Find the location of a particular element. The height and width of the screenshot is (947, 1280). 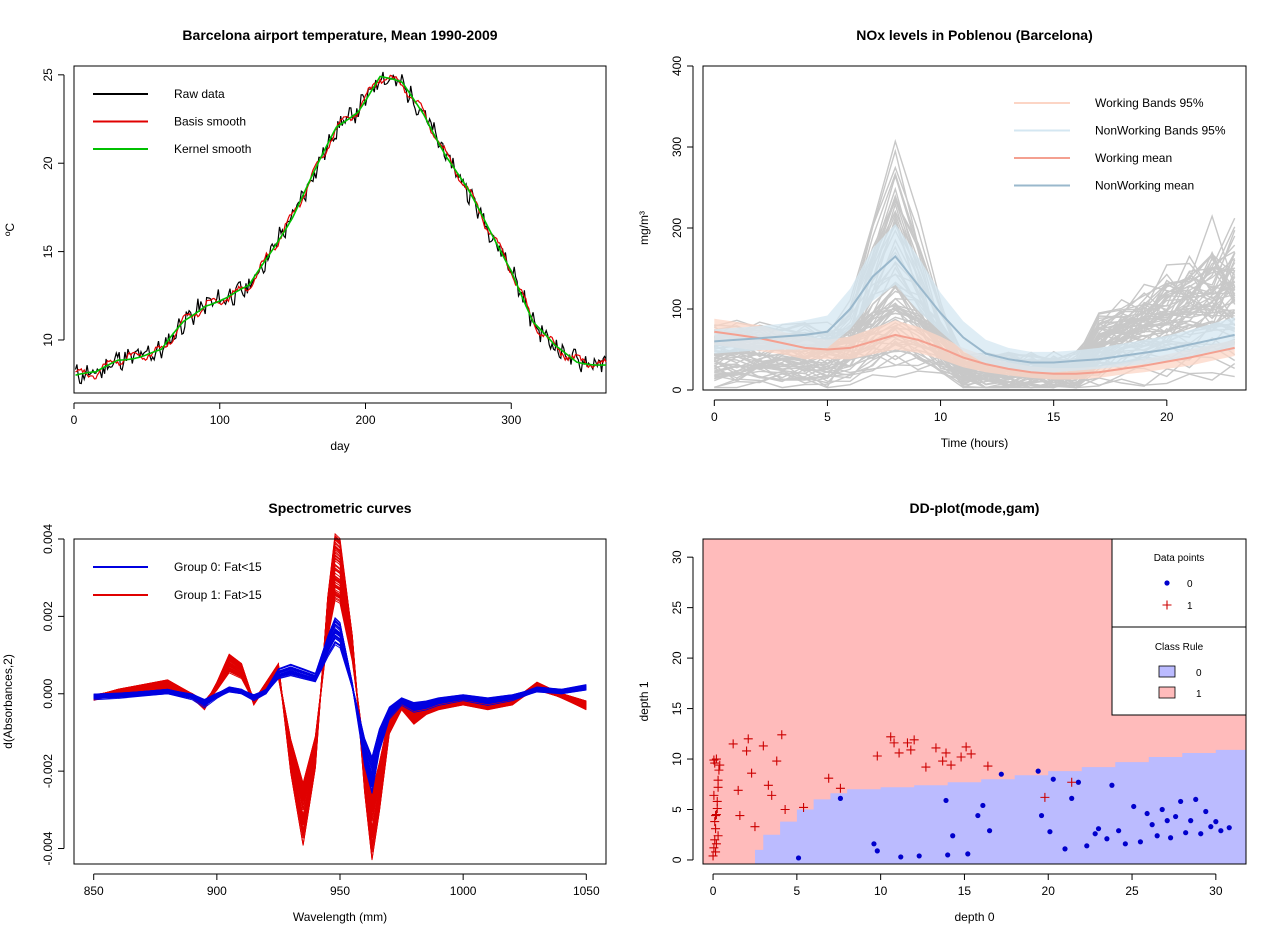

y-tick-label: 0.004 is located at coordinates (48, 539).